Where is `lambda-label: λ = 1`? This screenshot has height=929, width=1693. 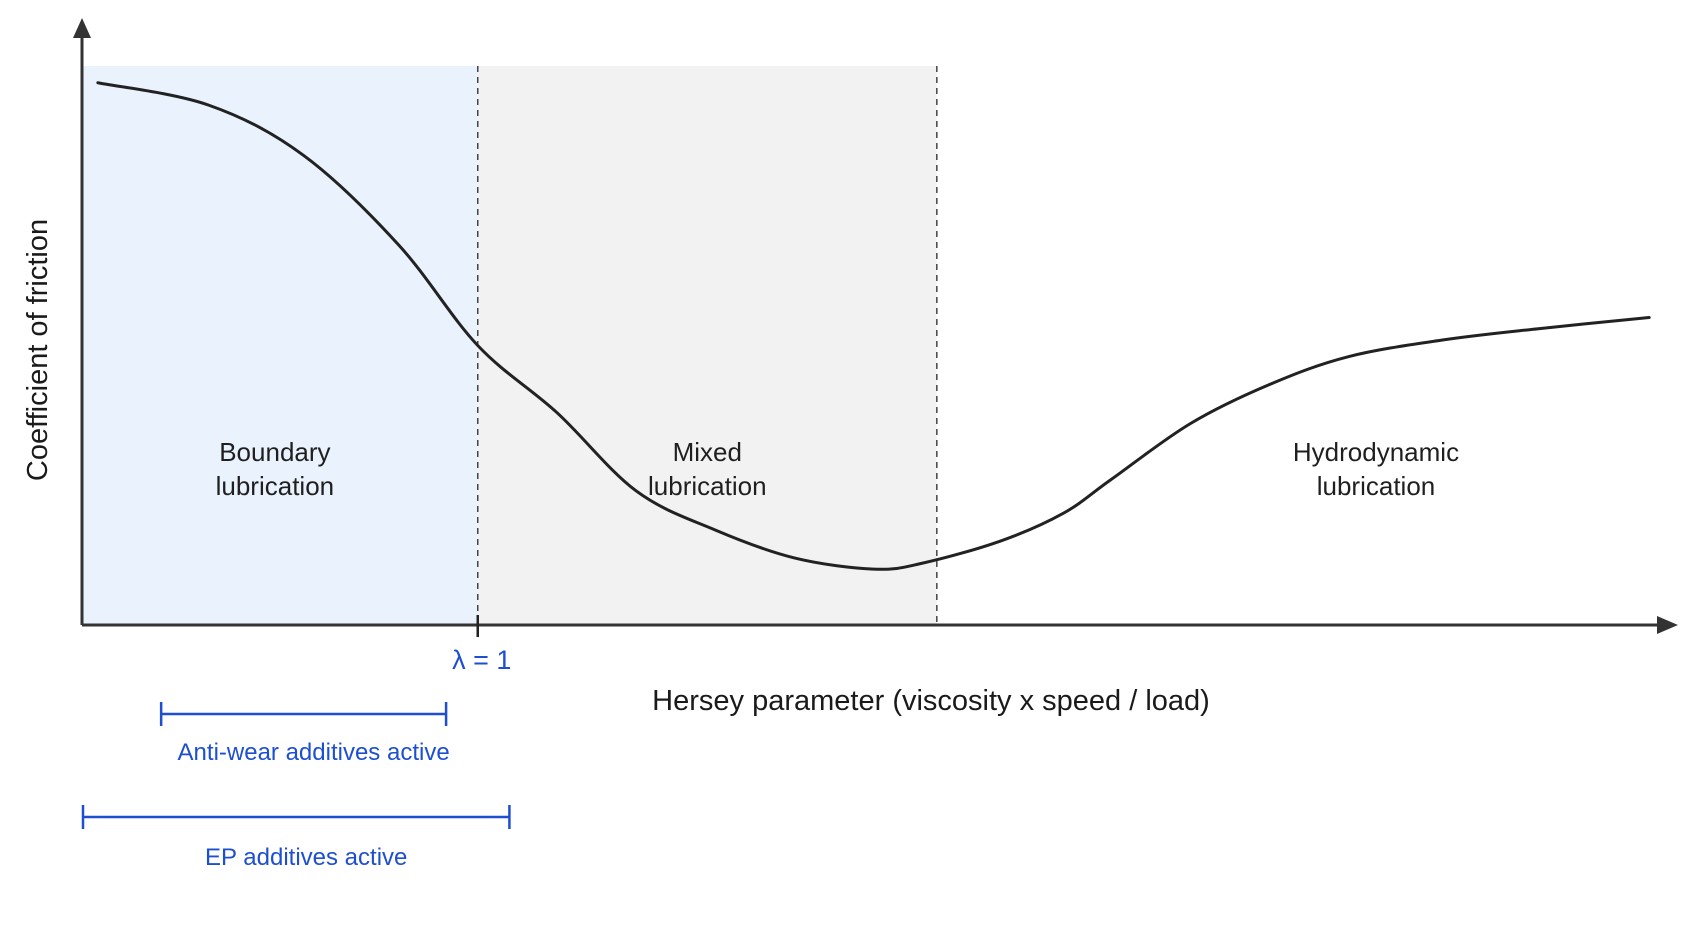 lambda-label: λ = 1 is located at coordinates (481, 660).